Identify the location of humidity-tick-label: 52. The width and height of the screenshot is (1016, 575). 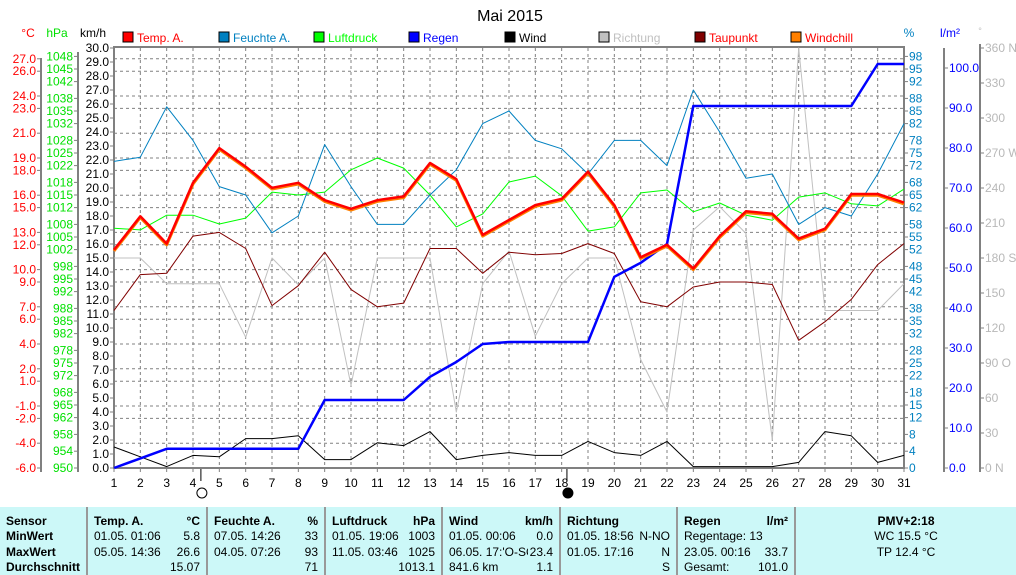
(916, 250).